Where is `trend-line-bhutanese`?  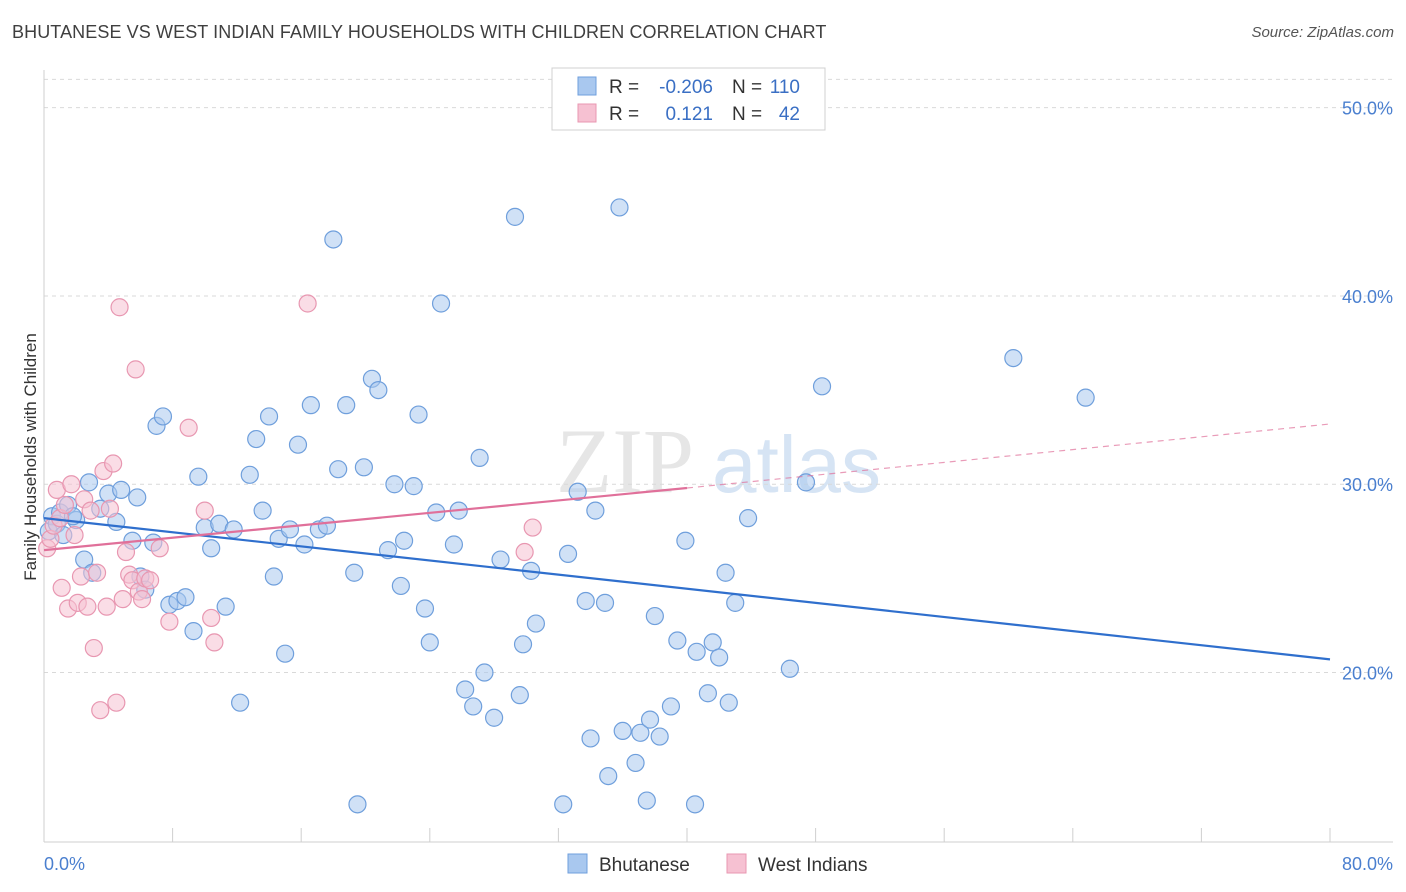
trend-line-bhutanese is located at coordinates (687, 589).